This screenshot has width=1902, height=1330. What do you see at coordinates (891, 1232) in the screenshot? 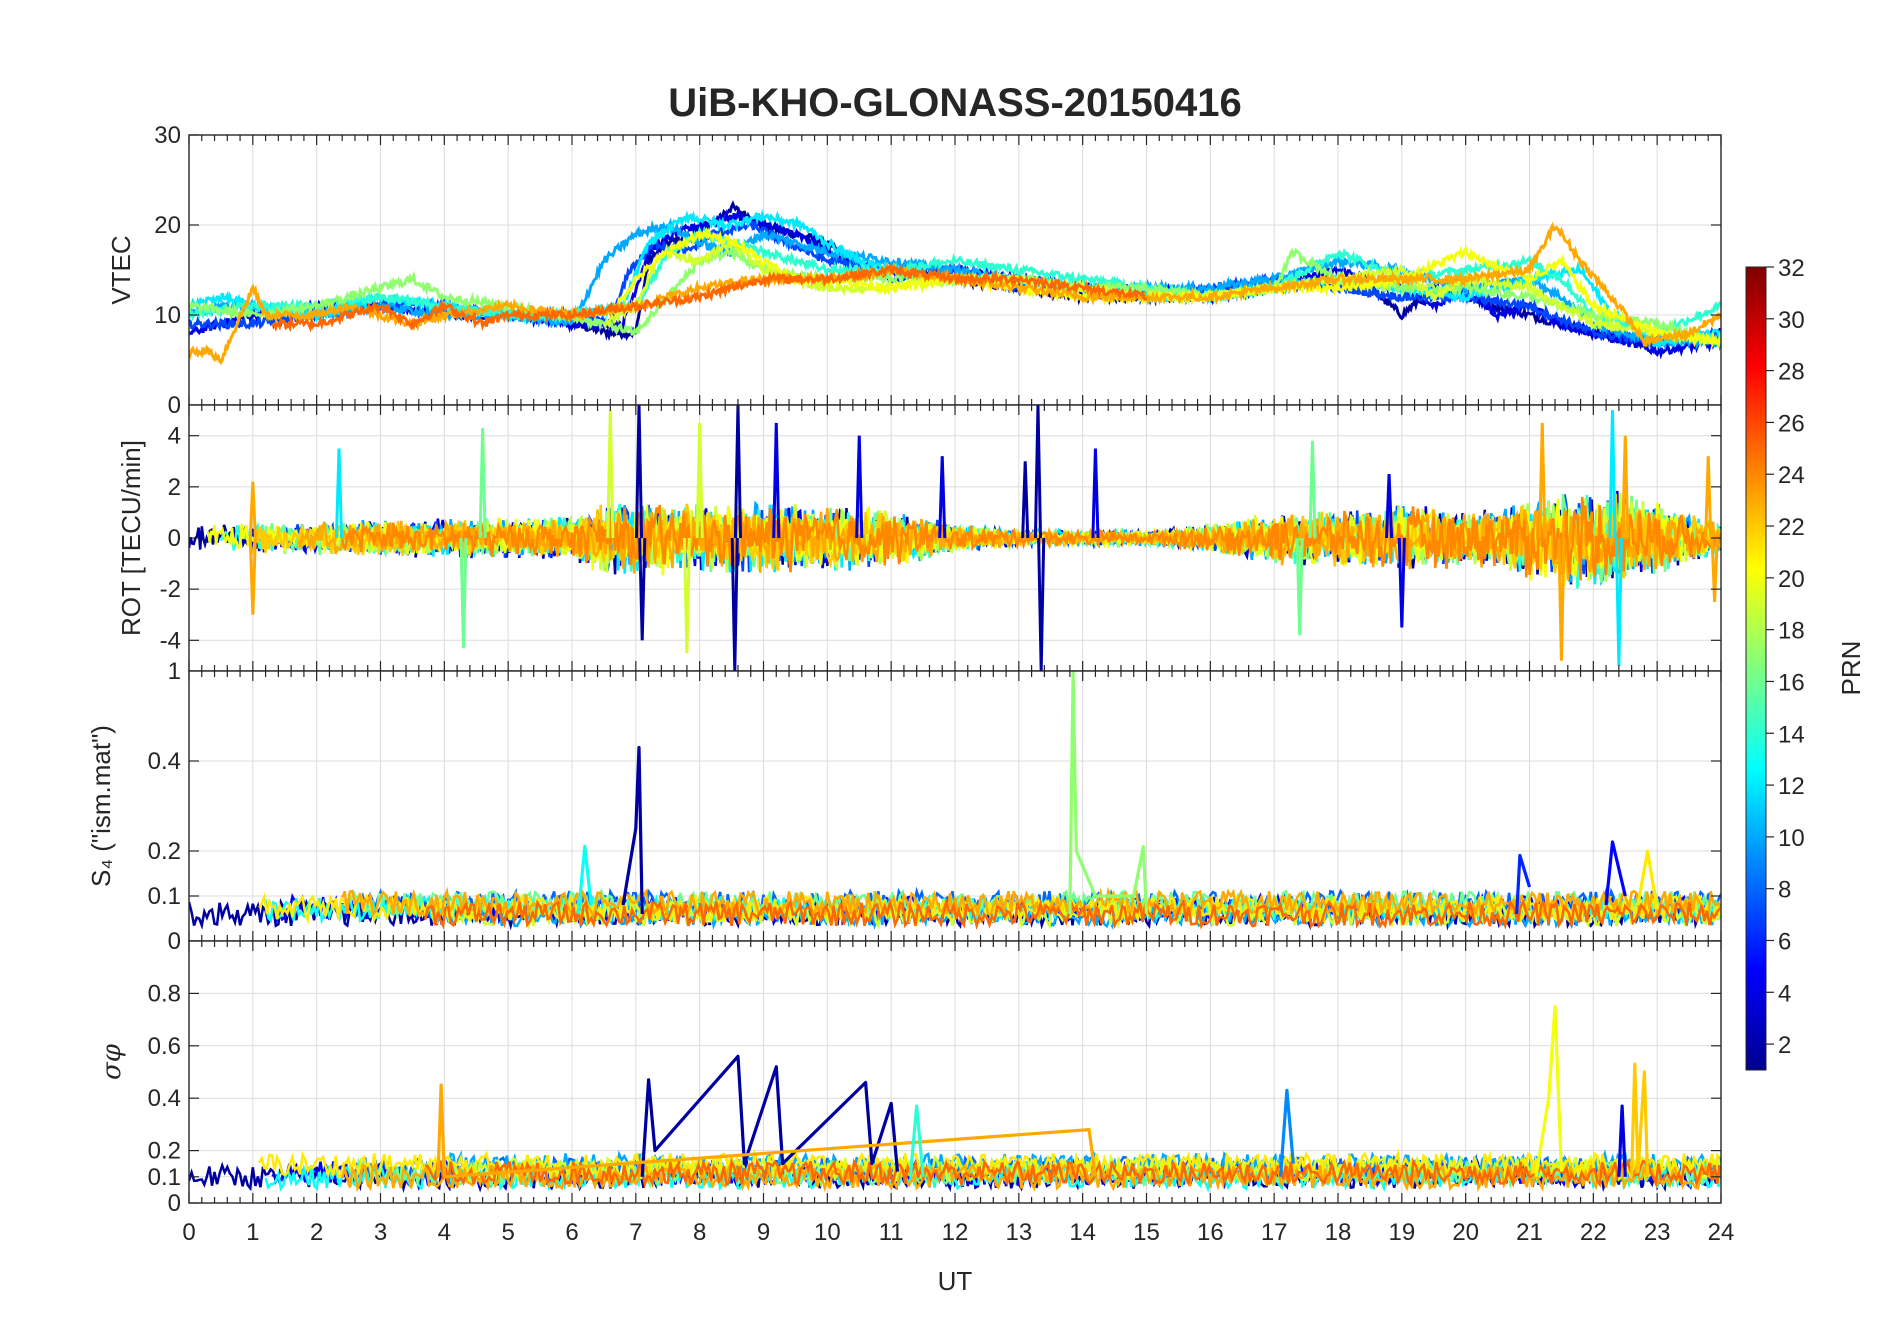
I see `x-tick-label: 11` at bounding box center [891, 1232].